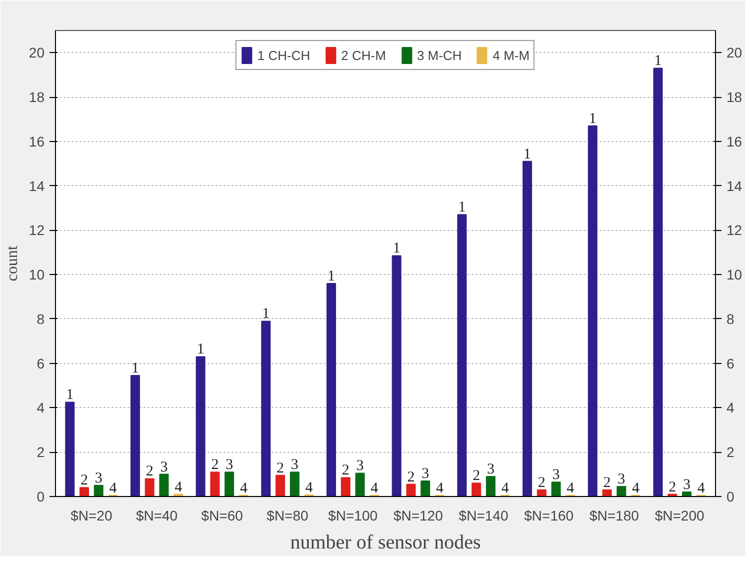 This screenshot has height=562, width=751. What do you see at coordinates (511, 55) in the screenshot?
I see `legend-label: 4 M-M` at bounding box center [511, 55].